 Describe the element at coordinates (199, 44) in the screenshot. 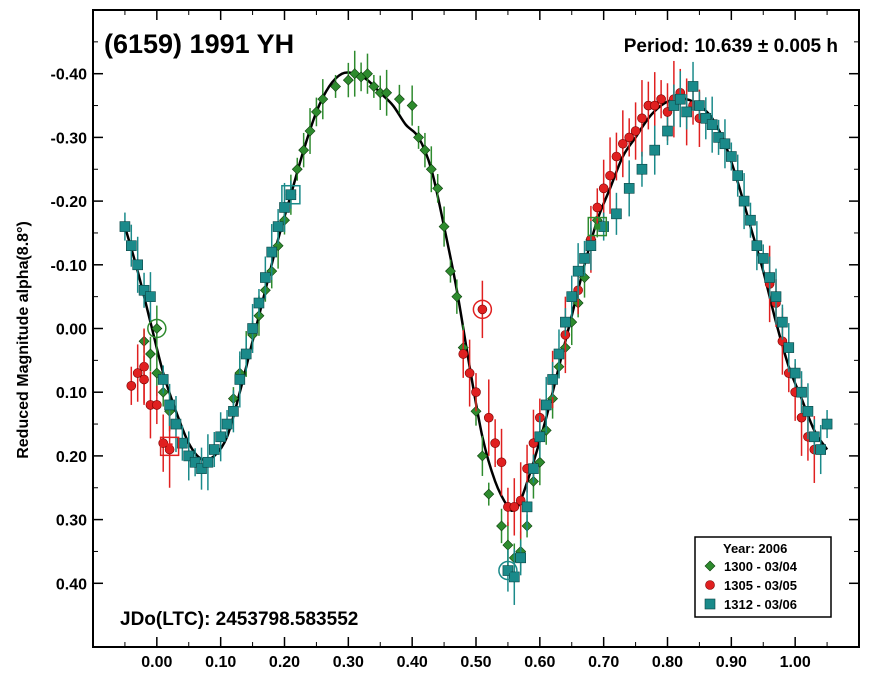

I see `chart-title: (6159) 1991 YH` at that location.